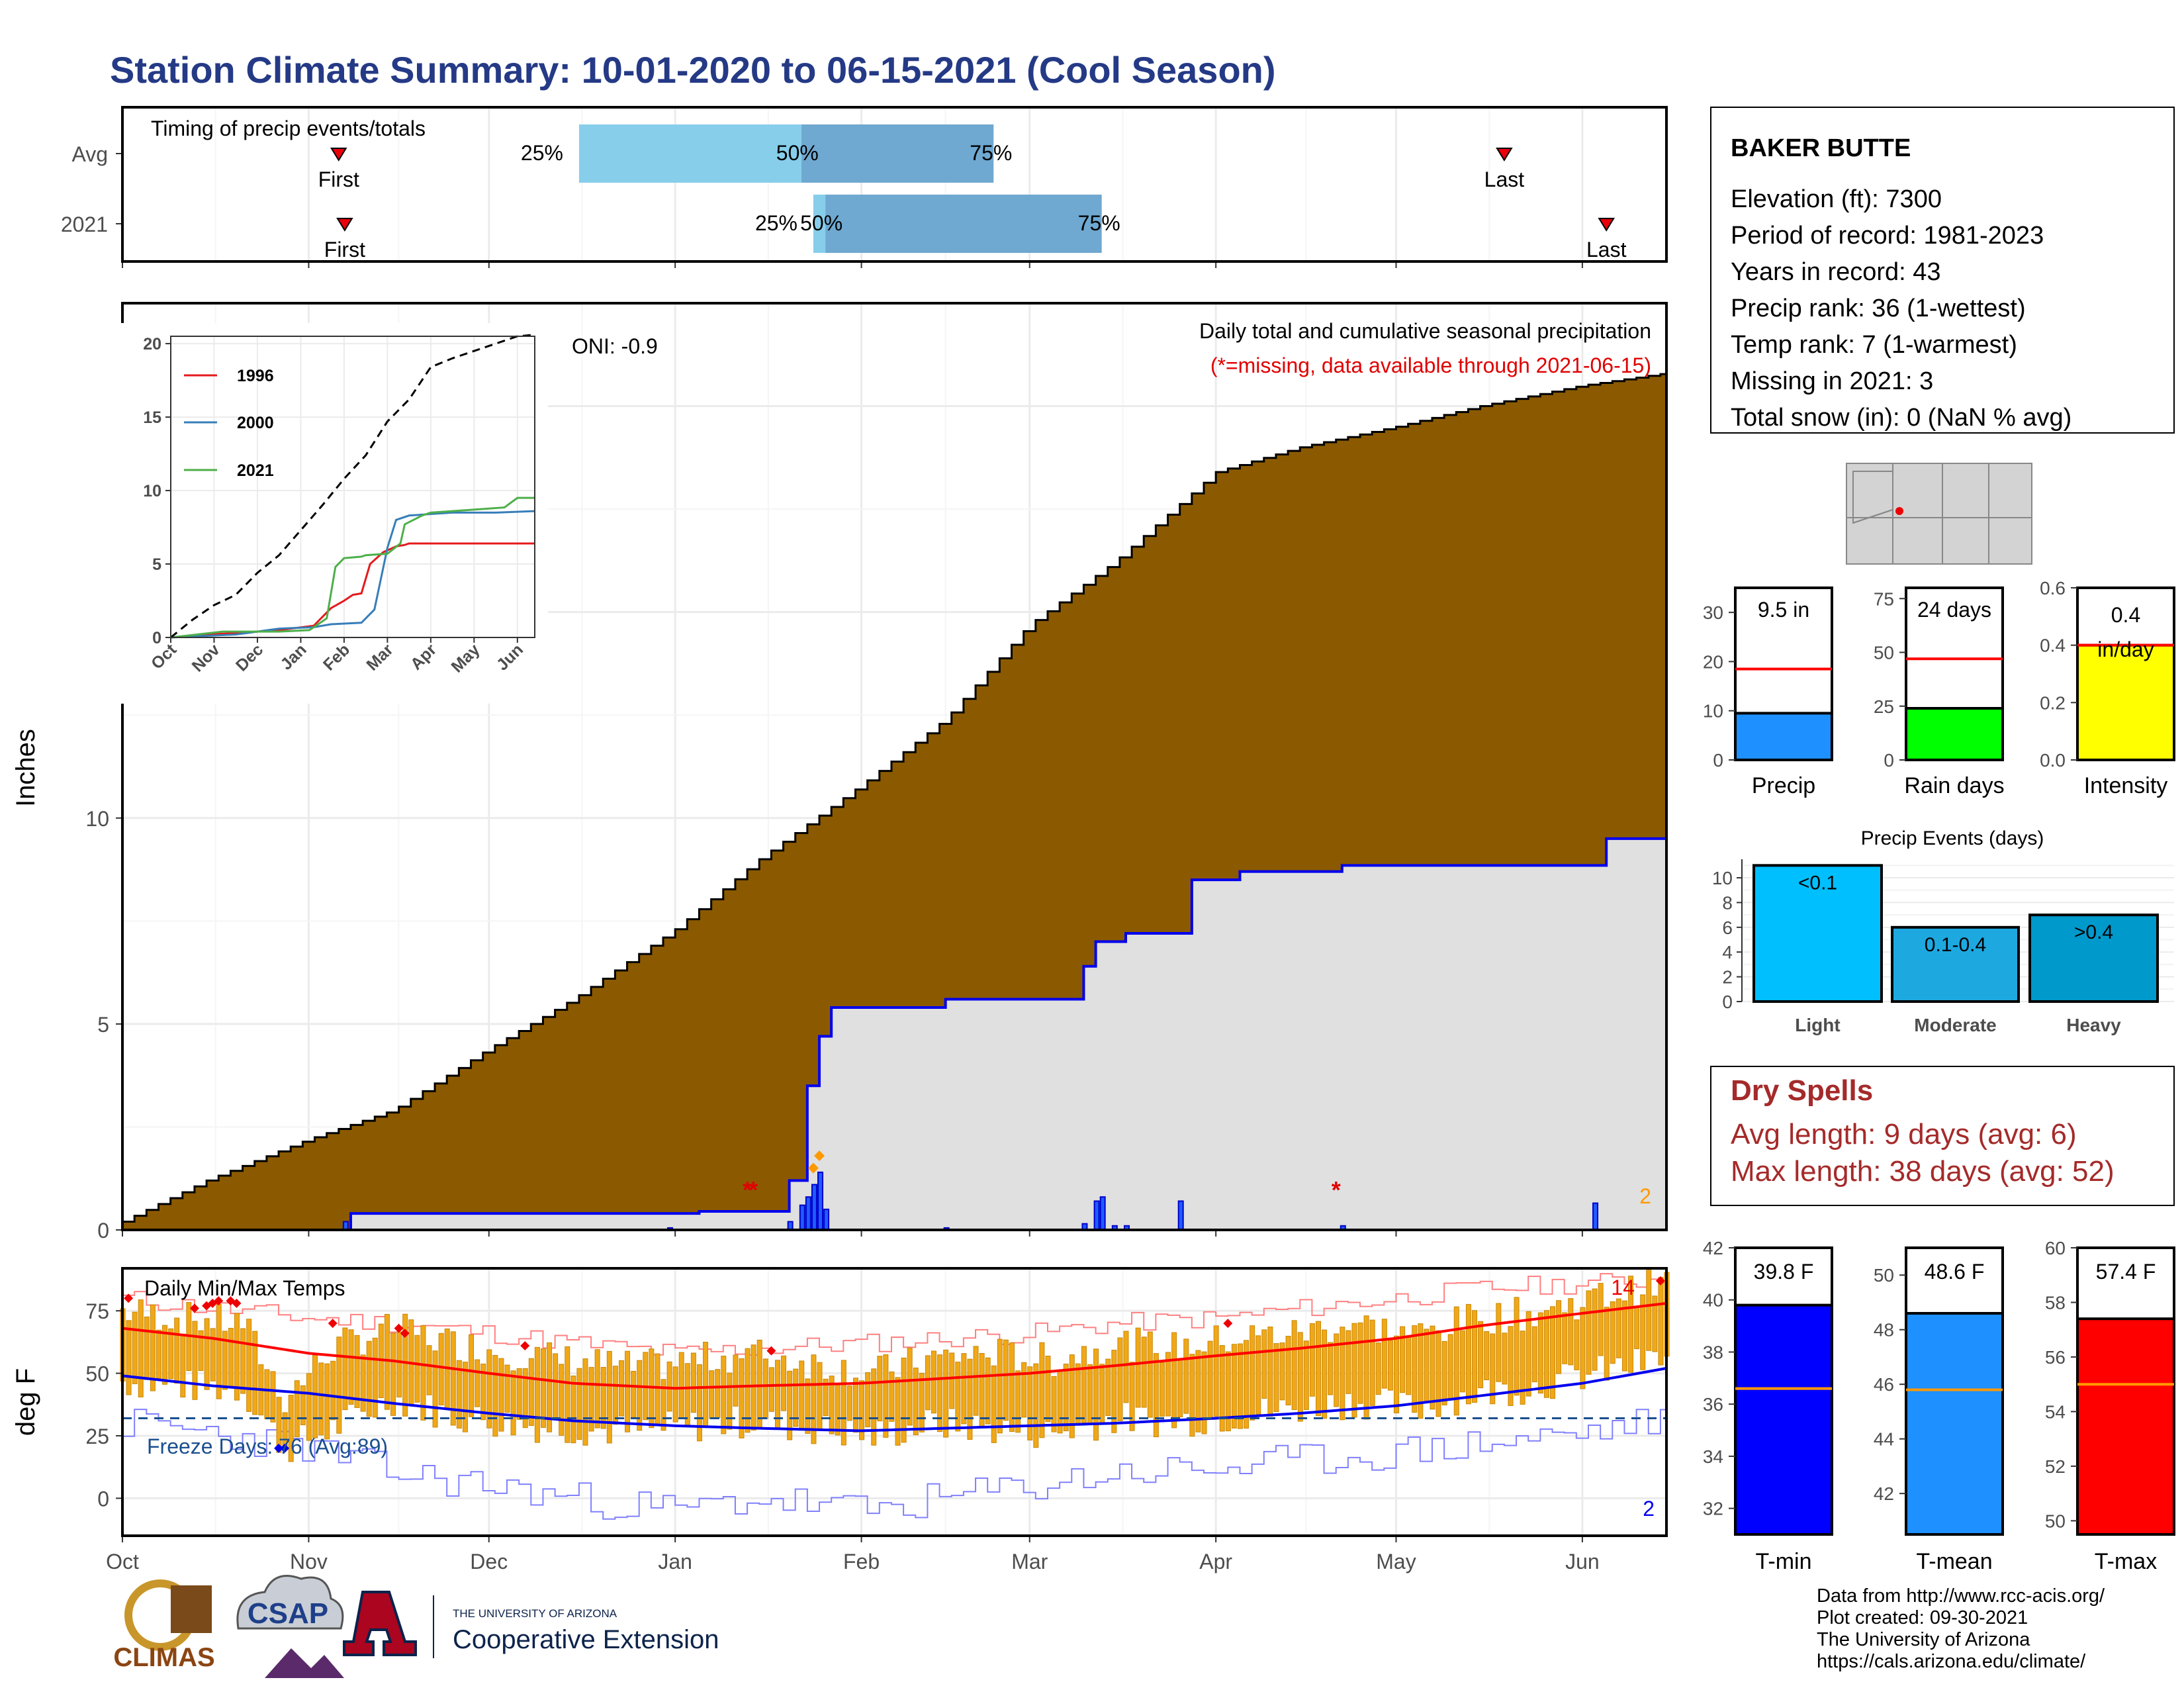 The width and height of the screenshot is (2184, 1688). Describe the element at coordinates (1396, 1561) in the screenshot. I see `temp-x-tick-label: May` at that location.